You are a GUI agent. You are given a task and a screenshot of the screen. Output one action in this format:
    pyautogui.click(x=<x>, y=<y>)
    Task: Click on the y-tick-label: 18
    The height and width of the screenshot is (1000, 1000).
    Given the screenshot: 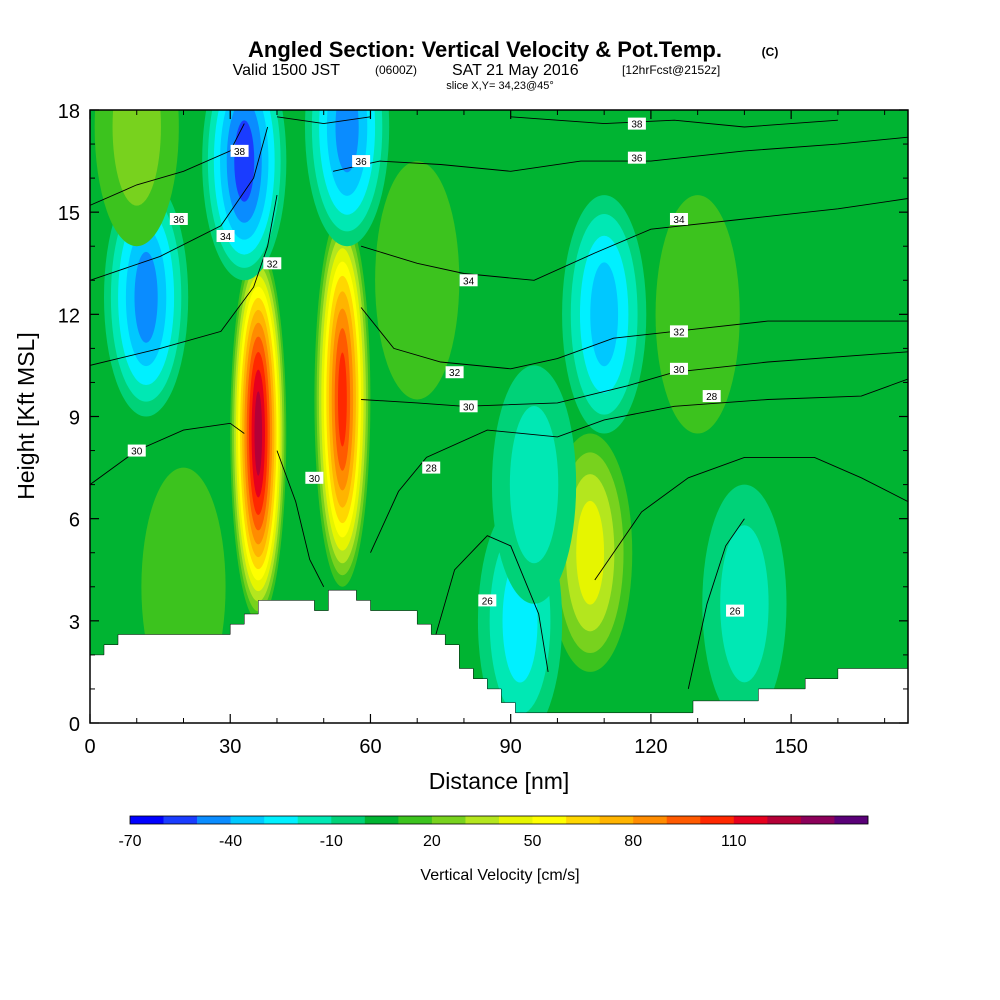 What is the action you would take?
    pyautogui.click(x=69, y=112)
    